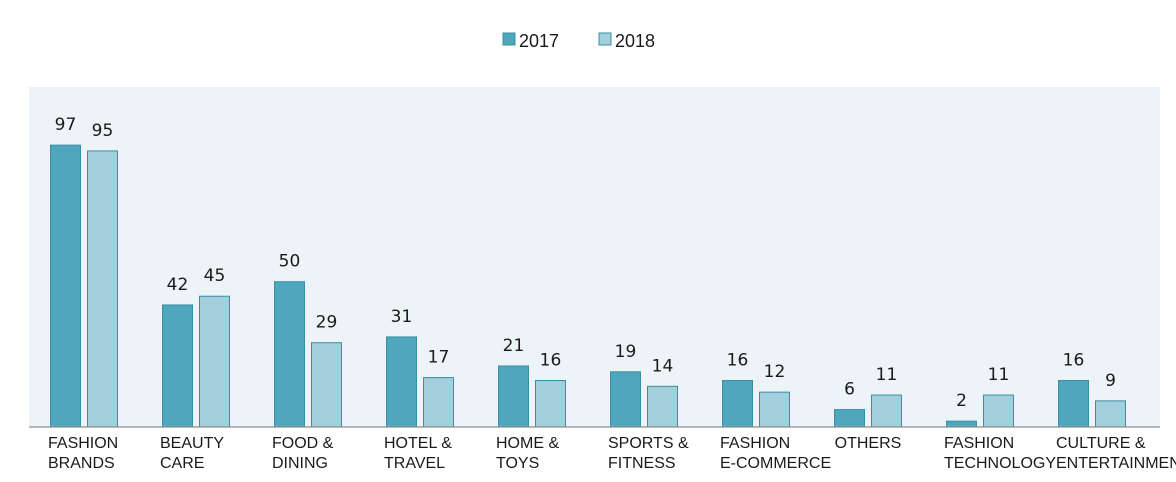 This screenshot has height=482, width=1176. What do you see at coordinates (1101, 443) in the screenshot?
I see `tick-label-9-0: CULTURE &` at bounding box center [1101, 443].